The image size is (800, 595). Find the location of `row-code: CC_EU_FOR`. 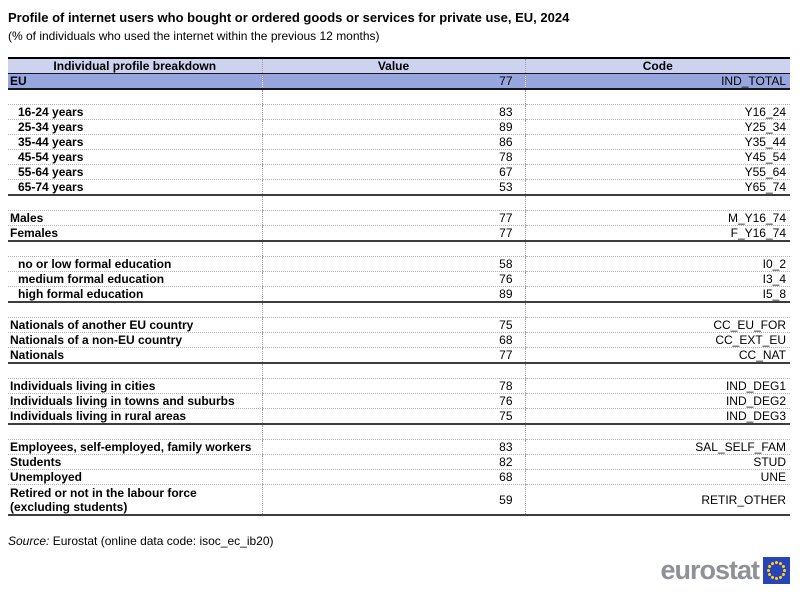

row-code: CC_EU_FOR is located at coordinates (657, 325).